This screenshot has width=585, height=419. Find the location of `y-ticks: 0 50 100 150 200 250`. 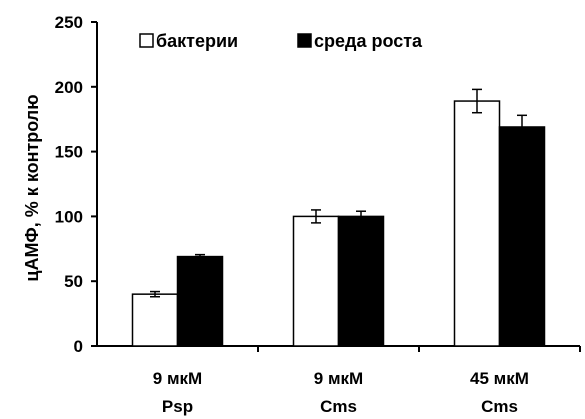

y-ticks: 0 50 100 150 200 250 is located at coordinates (76, 184).